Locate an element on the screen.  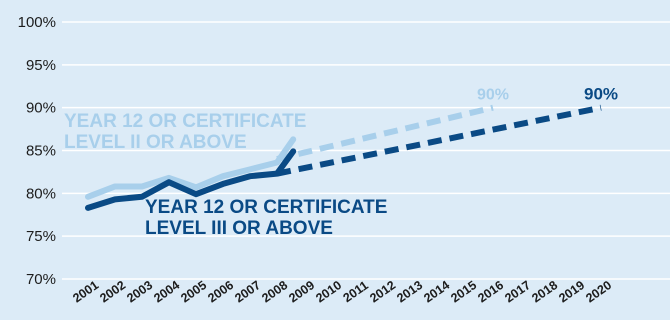
y-axis-ticks: 70% 75% 80% 85% 90% 95% 100% is located at coordinates (37, 151).